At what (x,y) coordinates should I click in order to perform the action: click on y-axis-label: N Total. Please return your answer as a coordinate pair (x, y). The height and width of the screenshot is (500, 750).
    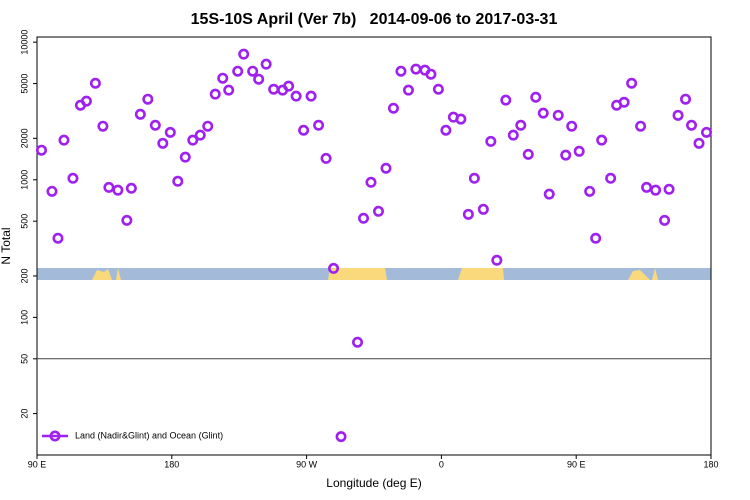
    Looking at the image, I should click on (6, 245).